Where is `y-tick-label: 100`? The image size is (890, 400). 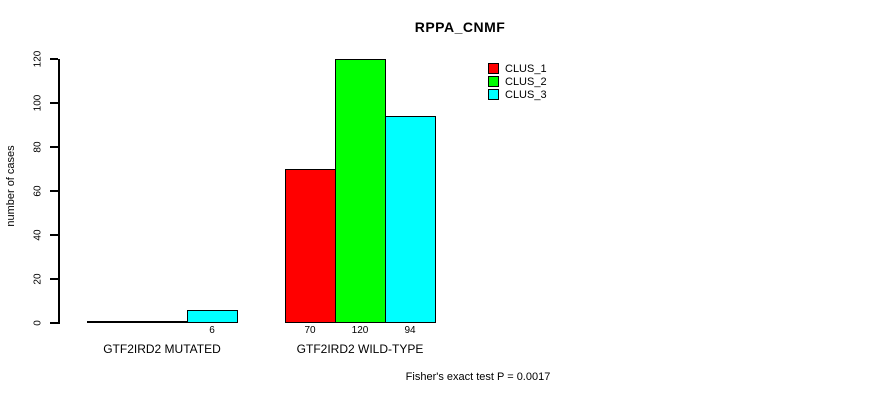
y-tick-label: 100 is located at coordinates (38, 103).